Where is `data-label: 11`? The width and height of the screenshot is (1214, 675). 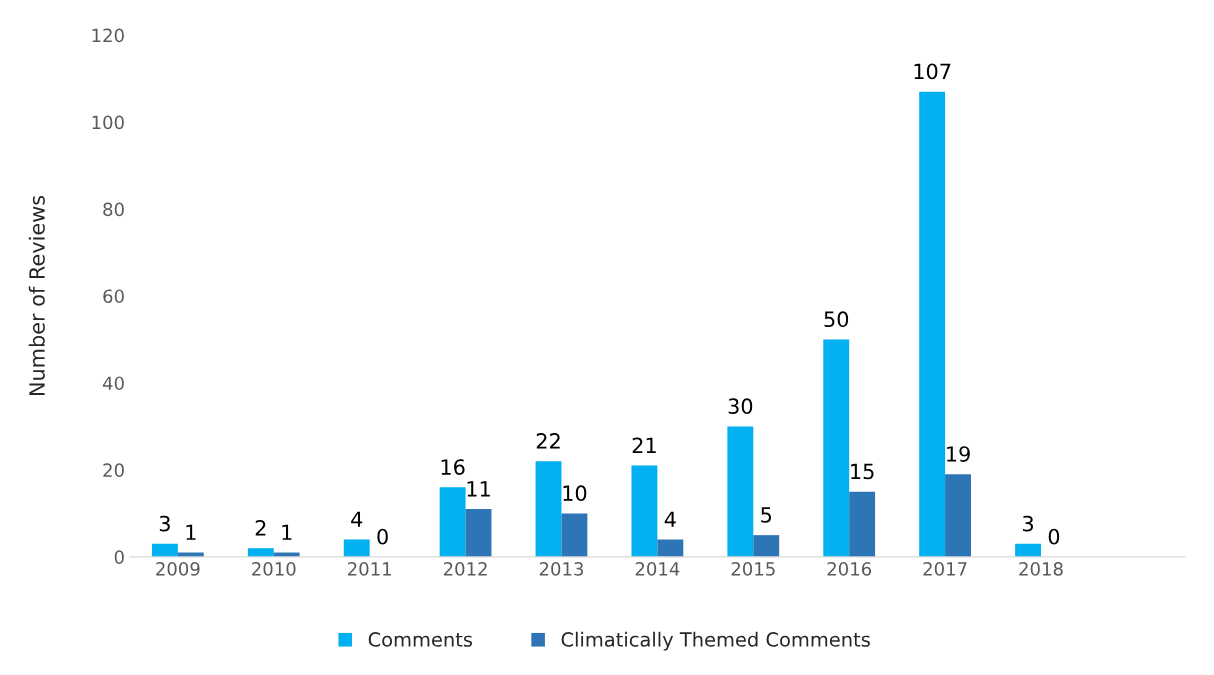 data-label: 11 is located at coordinates (478, 489).